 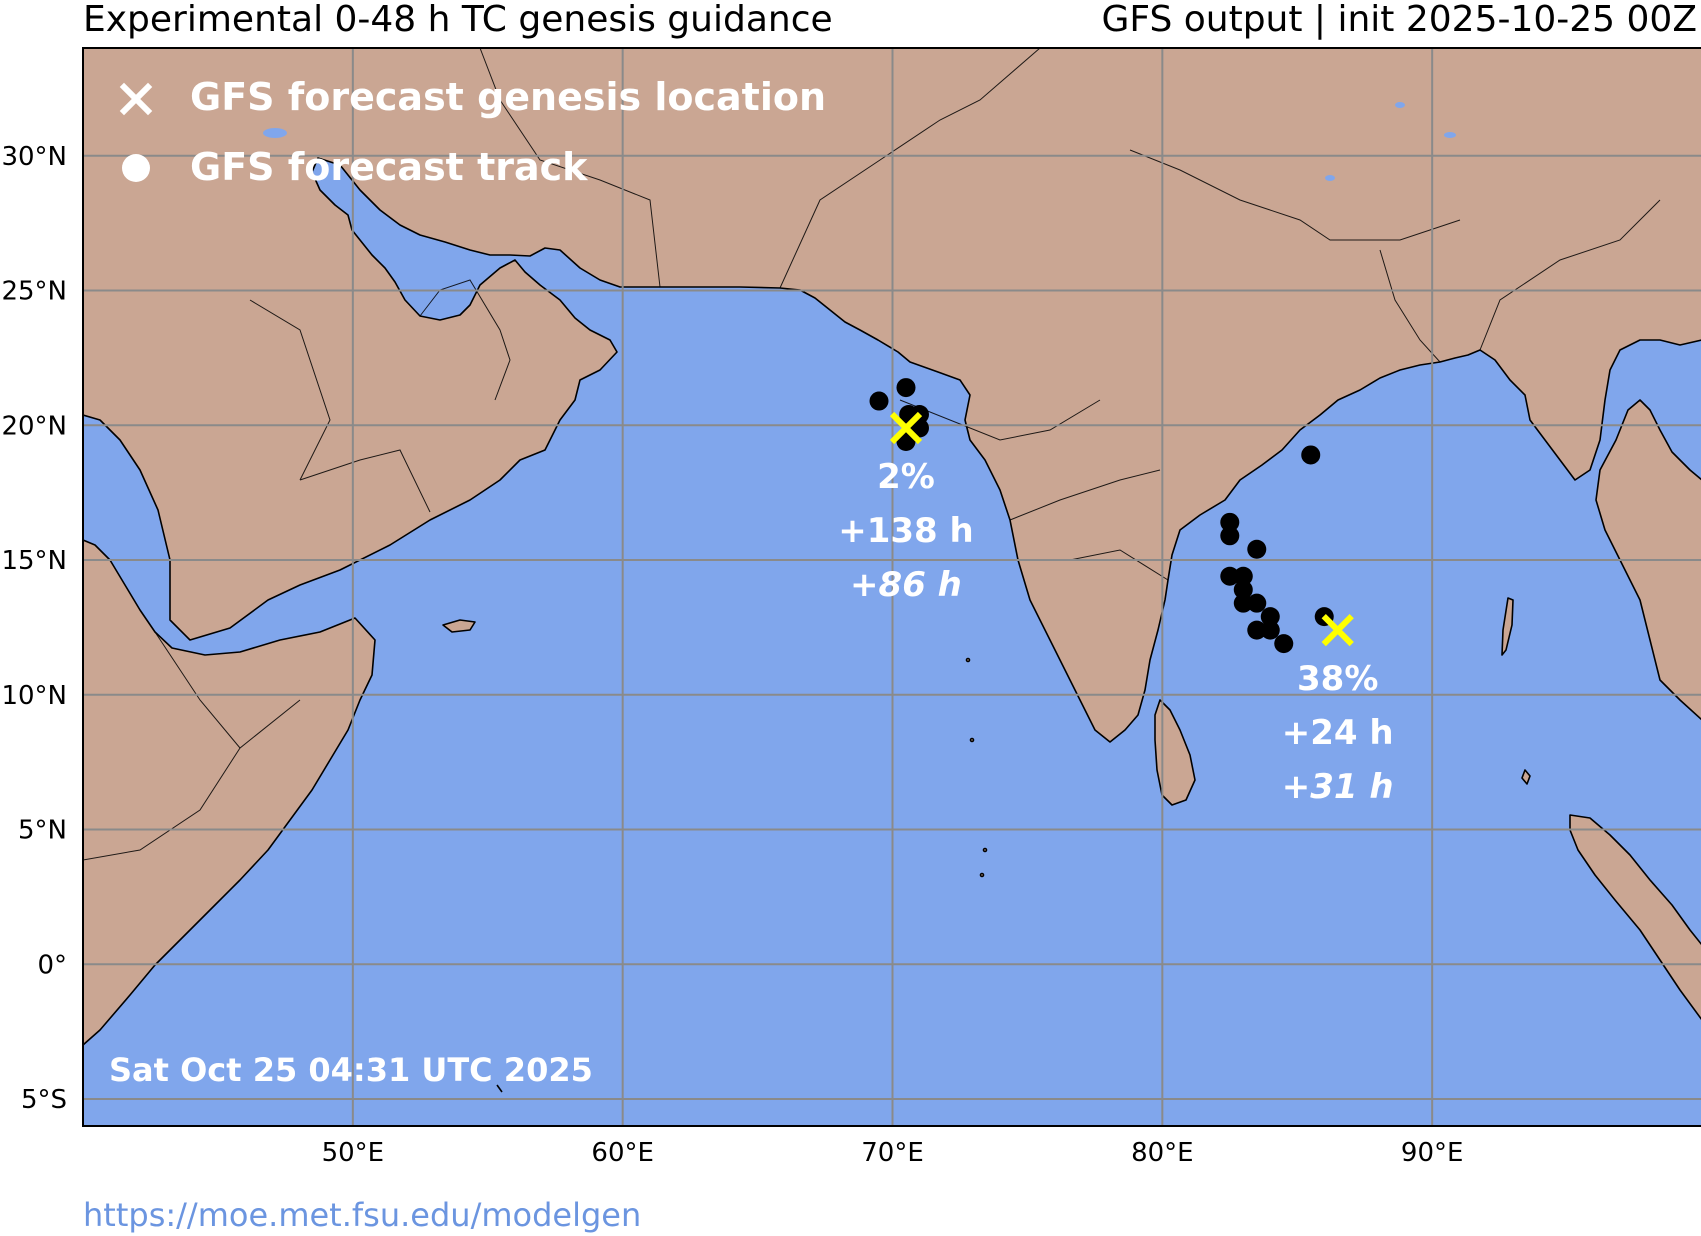 I want to click on lon-tick-labels: 50°E 60°E 70°E 80°E 90°E, so click(x=893, y=1153).